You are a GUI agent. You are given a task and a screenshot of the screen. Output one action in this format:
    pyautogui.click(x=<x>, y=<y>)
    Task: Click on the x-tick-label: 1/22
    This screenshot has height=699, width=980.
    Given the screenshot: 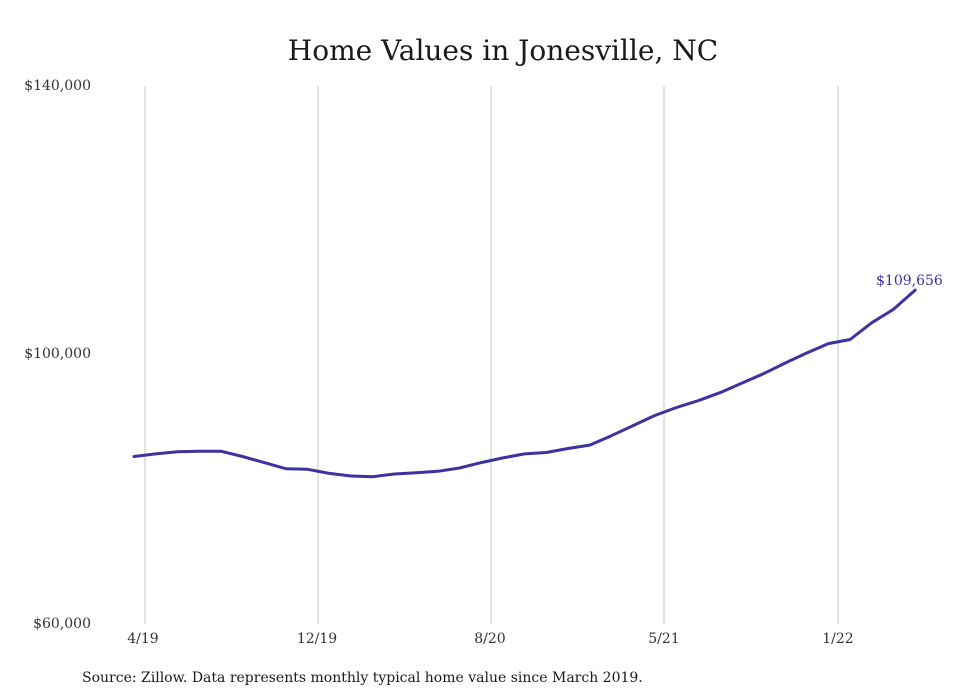 What is the action you would take?
    pyautogui.click(x=837, y=639)
    